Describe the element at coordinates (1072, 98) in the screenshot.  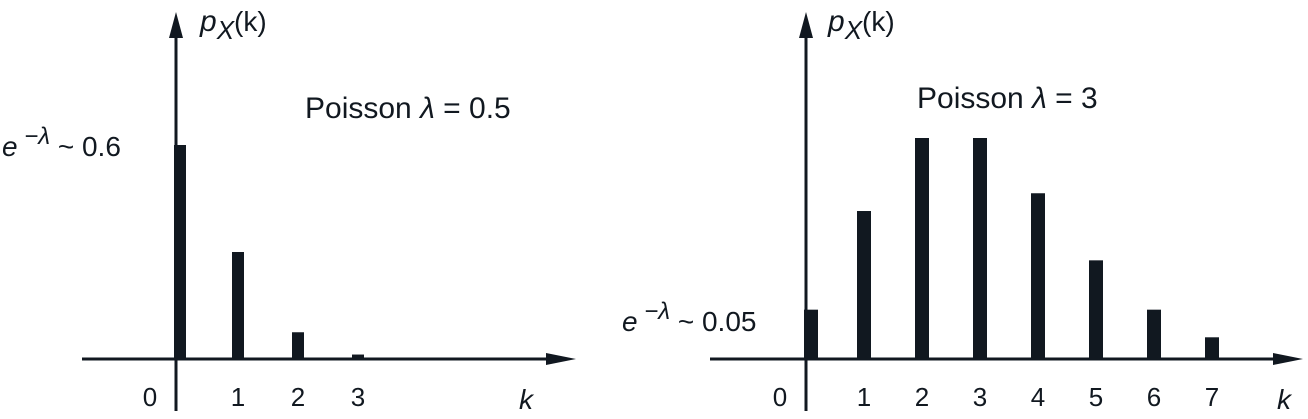
I see `chart-title-rest: = 3` at that location.